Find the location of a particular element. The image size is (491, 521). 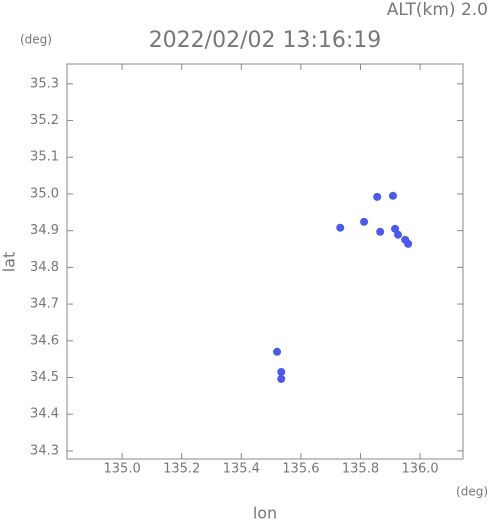

altitude-label: ALT(km) 2.0 is located at coordinates (437, 10).